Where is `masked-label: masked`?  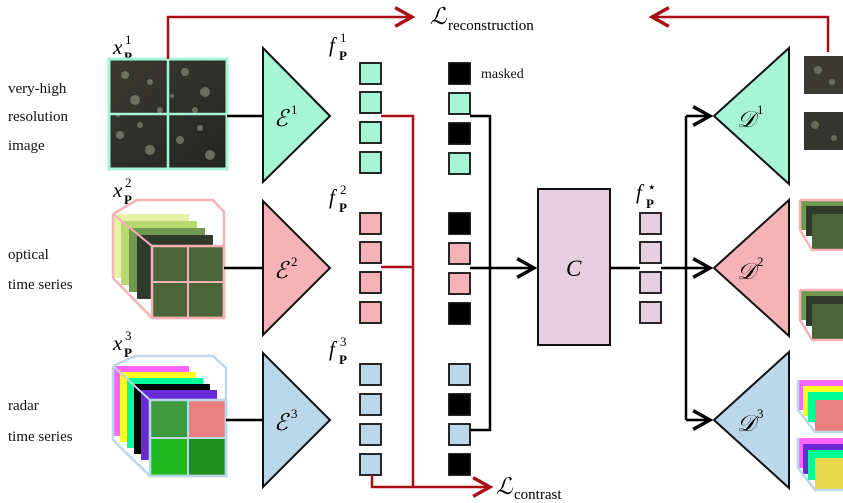 masked-label: masked is located at coordinates (502, 74).